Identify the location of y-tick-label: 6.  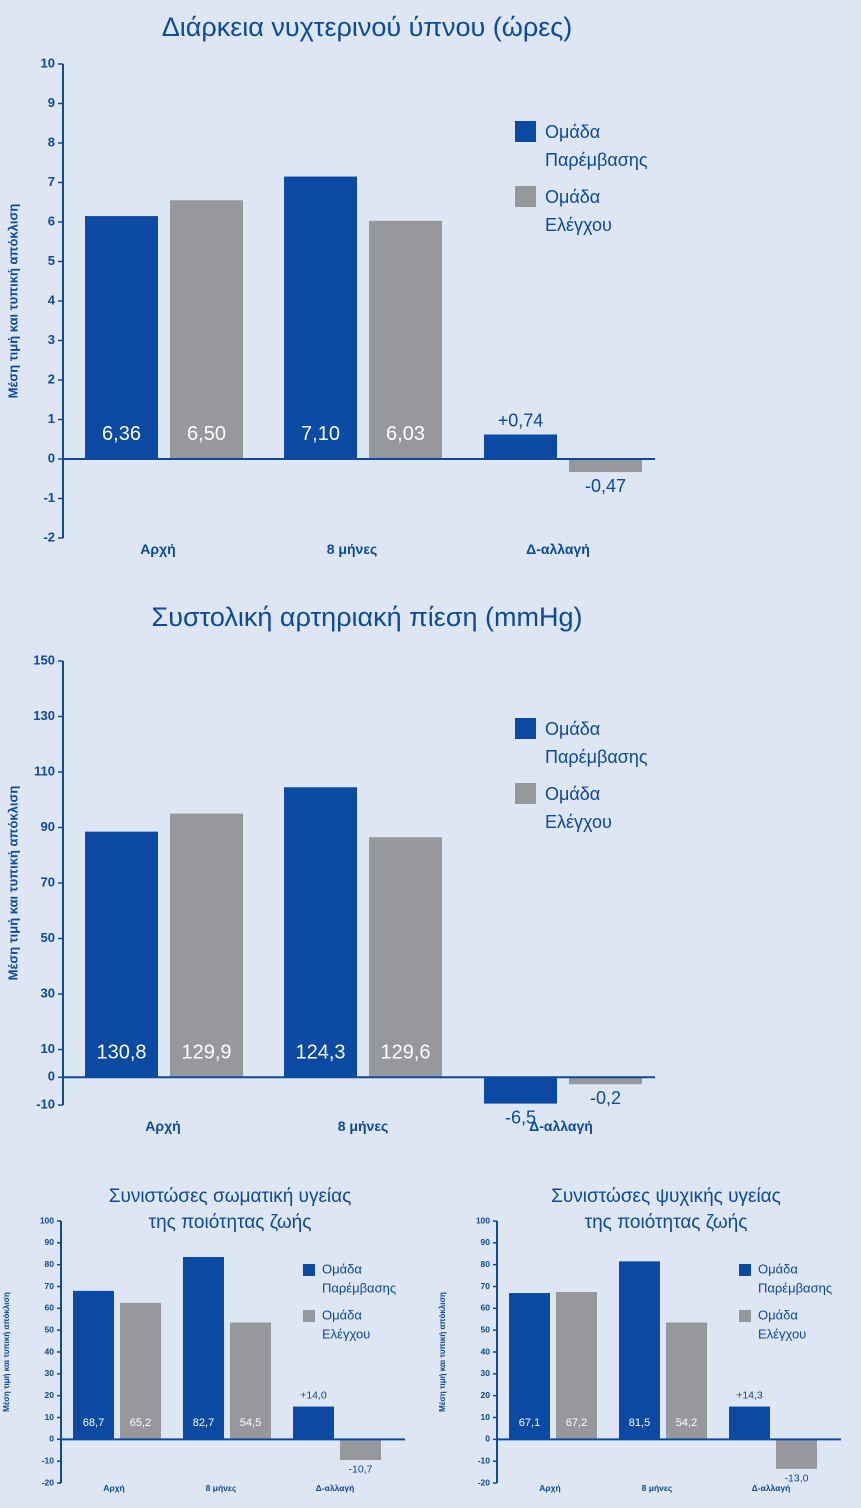
(51, 220).